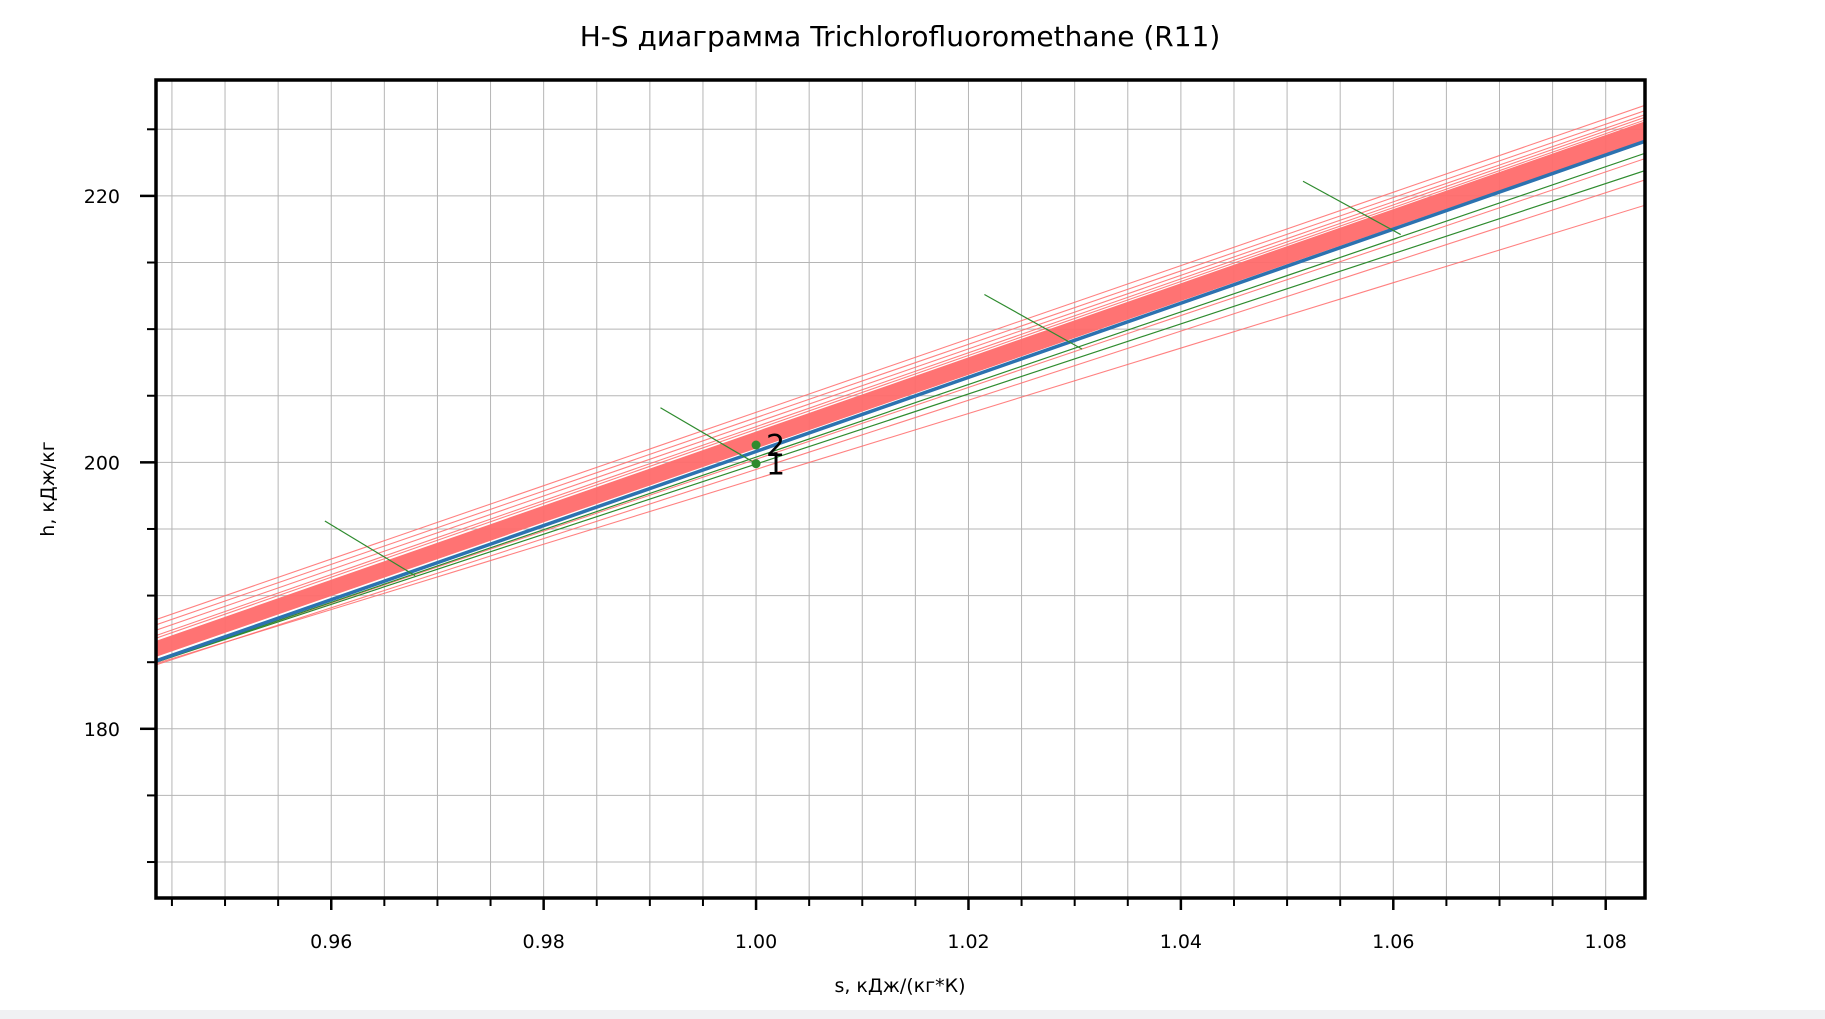  What do you see at coordinates (1181, 942) in the screenshot?
I see `x-tick-label: 1.04` at bounding box center [1181, 942].